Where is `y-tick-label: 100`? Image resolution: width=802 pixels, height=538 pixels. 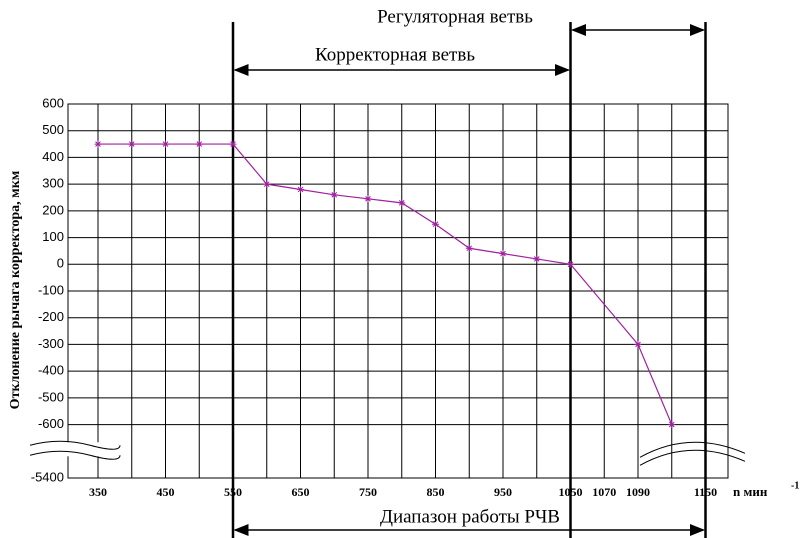 y-tick-label: 100 is located at coordinates (53, 236).